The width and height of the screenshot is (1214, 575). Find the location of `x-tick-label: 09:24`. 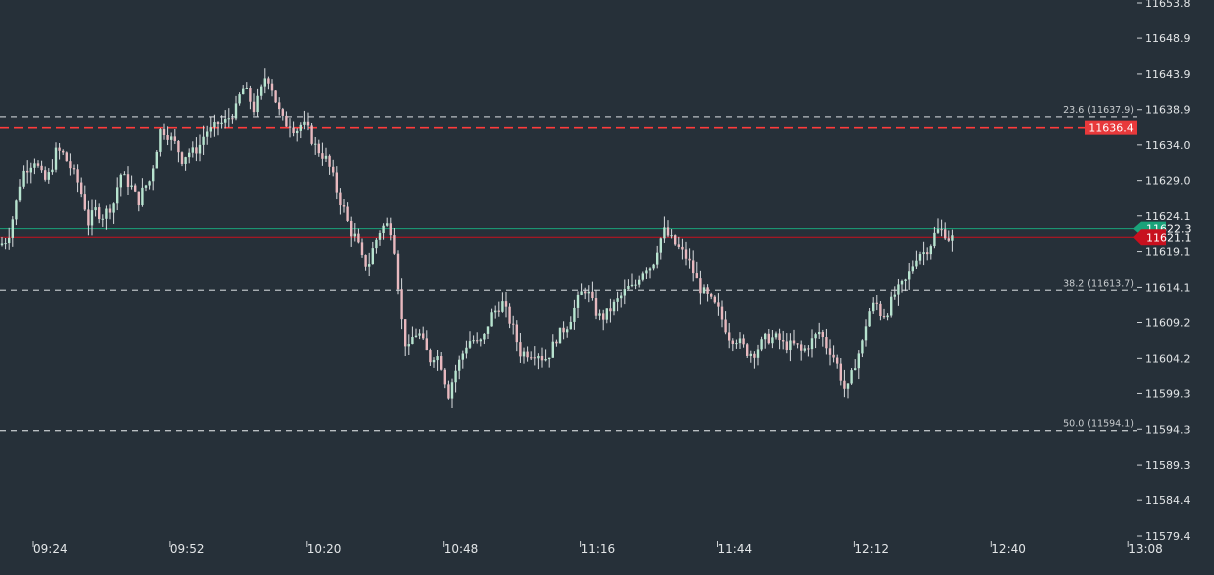

x-tick-label: 09:24 is located at coordinates (50, 549).